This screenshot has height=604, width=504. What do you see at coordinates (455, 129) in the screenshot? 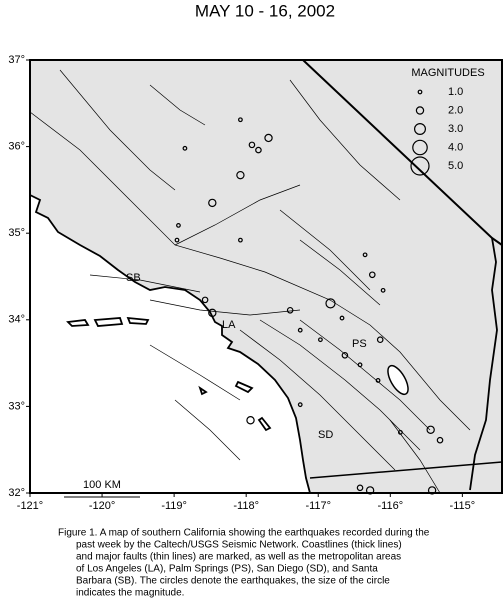
I see `legend-label: 3.0` at bounding box center [455, 129].